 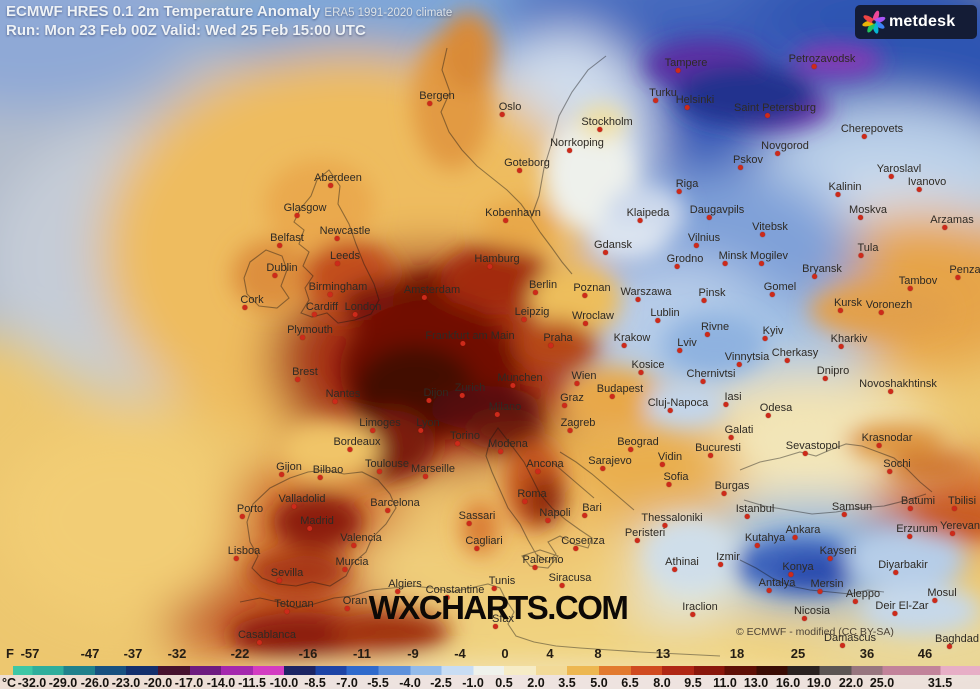 I want to click on city-label: Cosenza, so click(x=583, y=543).